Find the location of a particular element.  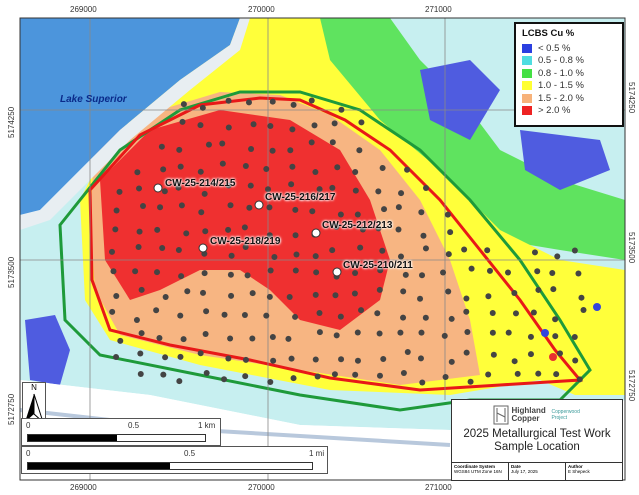

title-line-2: Sample Location is located at coordinates (537, 447).